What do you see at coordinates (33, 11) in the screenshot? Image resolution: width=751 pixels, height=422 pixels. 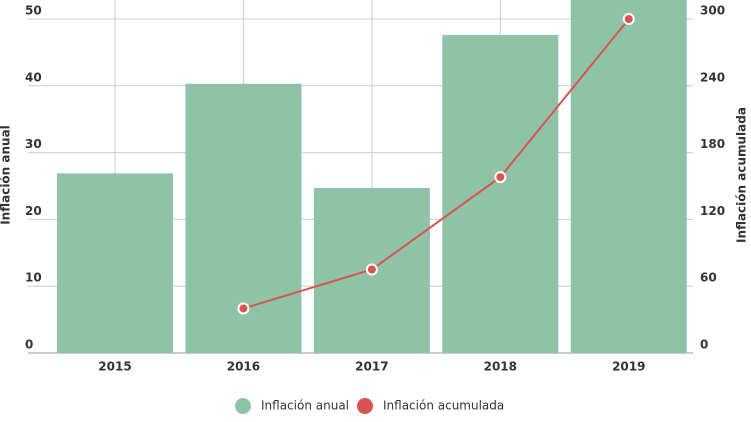 I see `y-tick-label: 50` at bounding box center [33, 11].